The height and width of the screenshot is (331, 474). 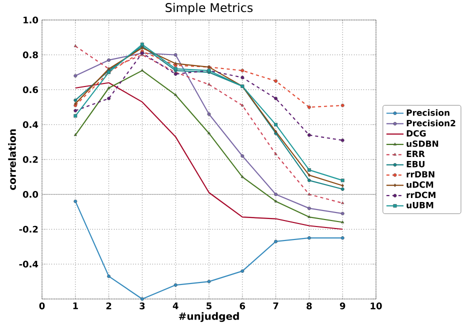 What do you see at coordinates (30, 159) in the screenshot?
I see `y-tick-label: 0.2` at bounding box center [30, 159].